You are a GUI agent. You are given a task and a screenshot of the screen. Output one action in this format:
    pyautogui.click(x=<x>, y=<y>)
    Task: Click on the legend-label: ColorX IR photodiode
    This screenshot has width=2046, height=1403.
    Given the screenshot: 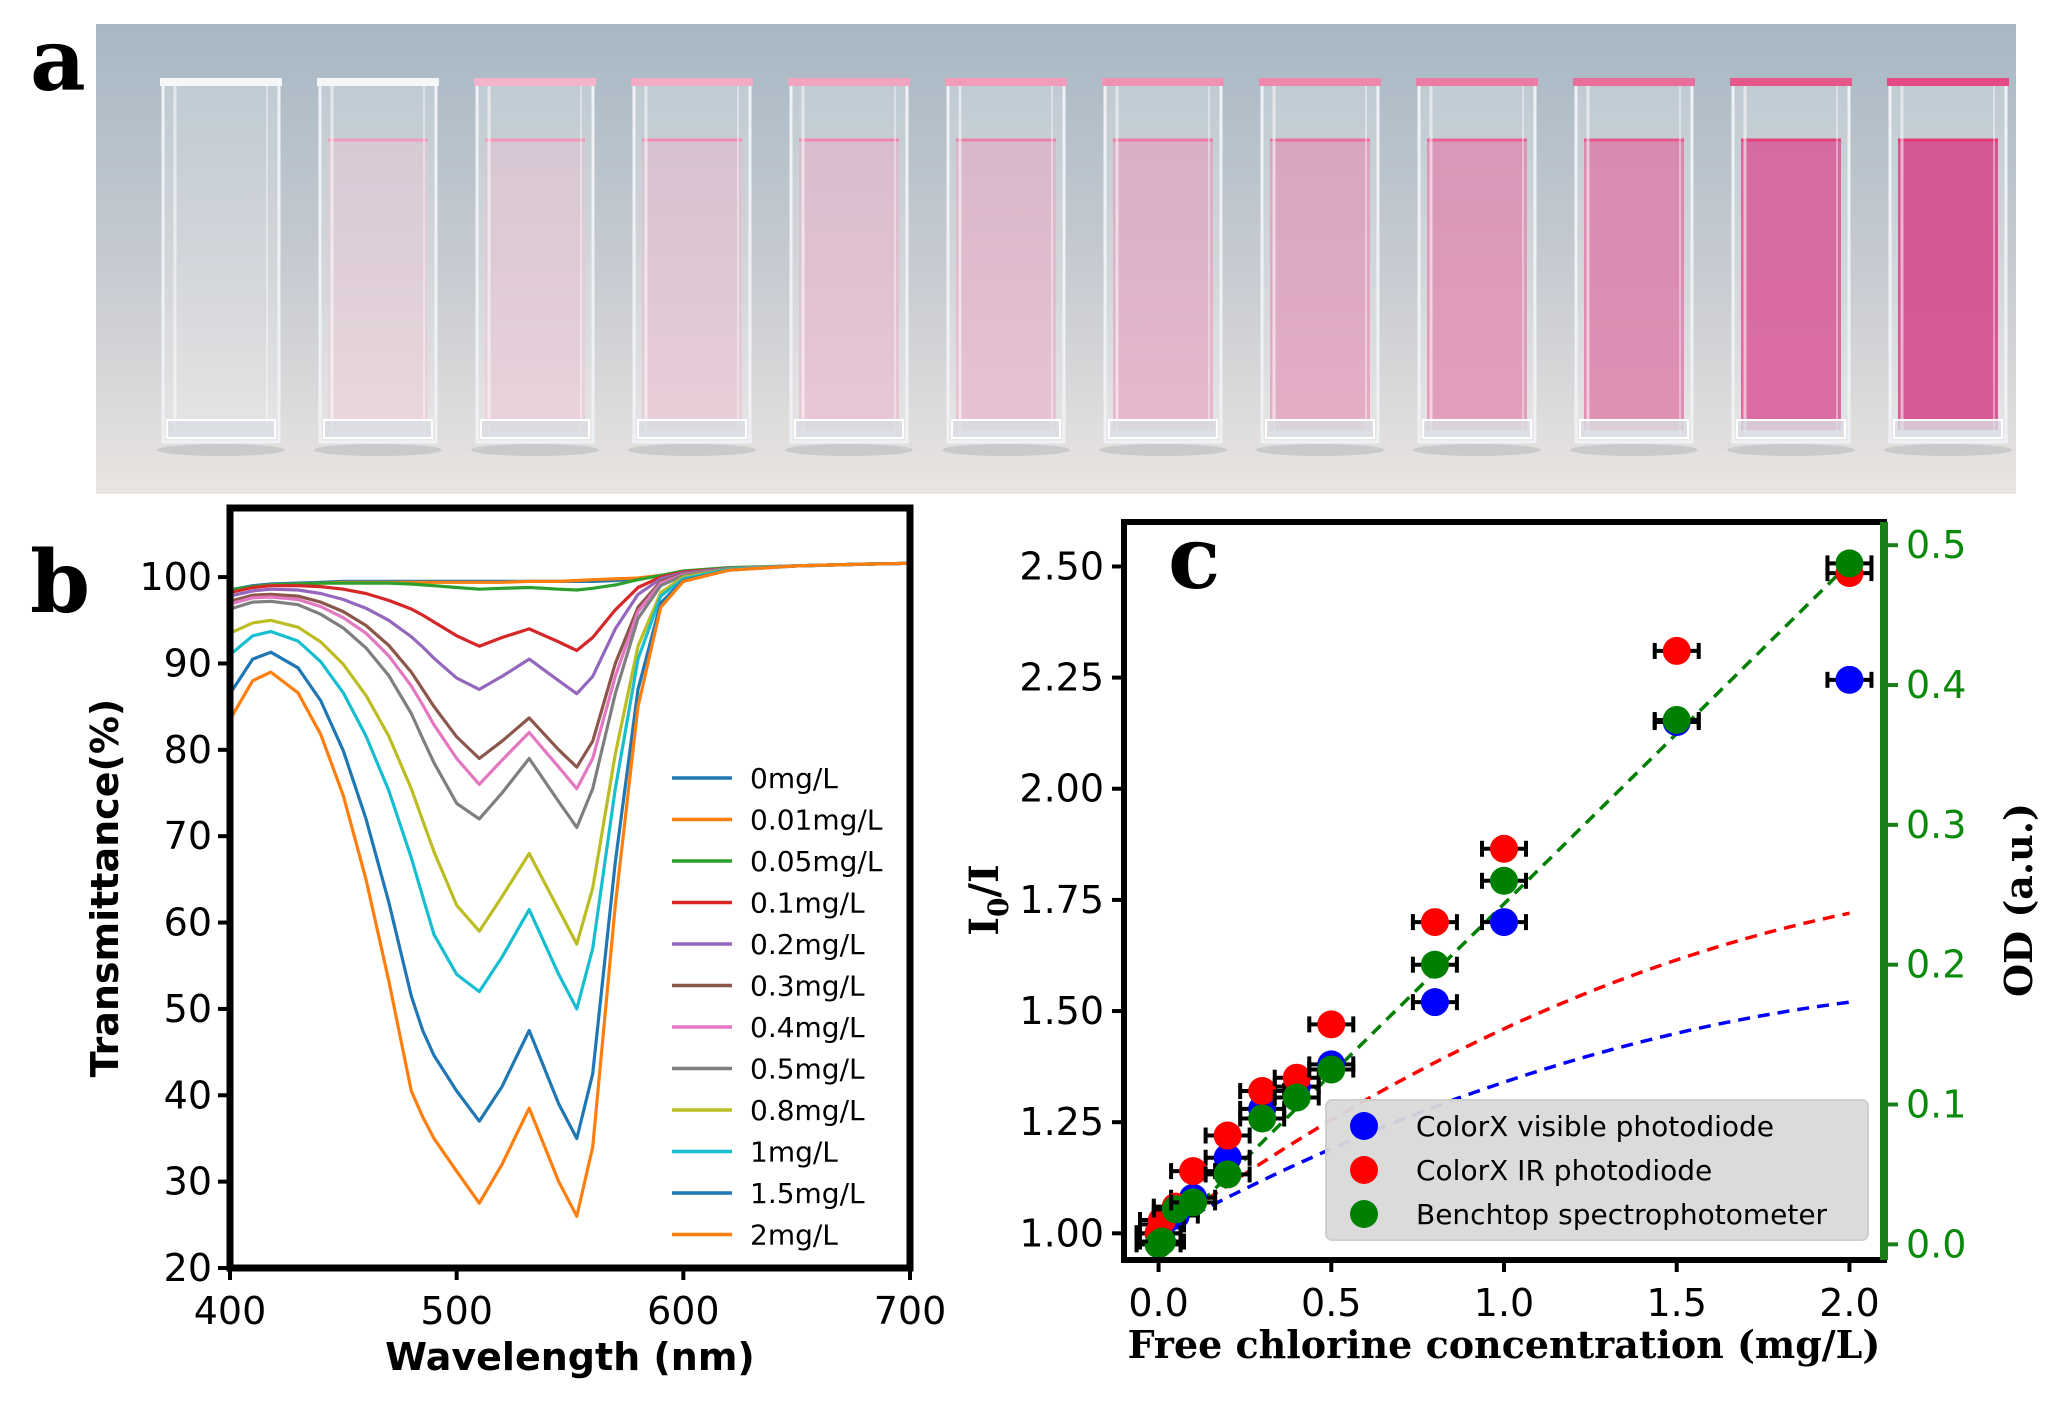 What is the action you would take?
    pyautogui.click(x=1564, y=1170)
    